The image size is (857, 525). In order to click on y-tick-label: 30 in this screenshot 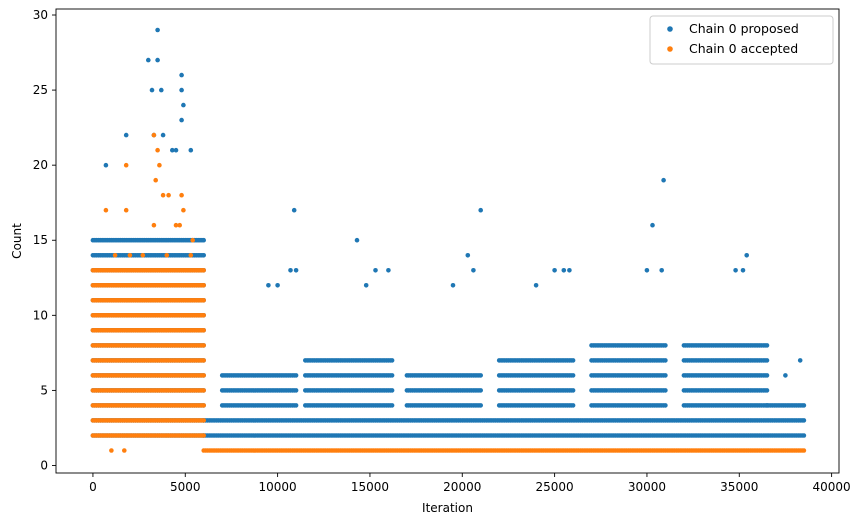, I will do `click(40, 15)`.